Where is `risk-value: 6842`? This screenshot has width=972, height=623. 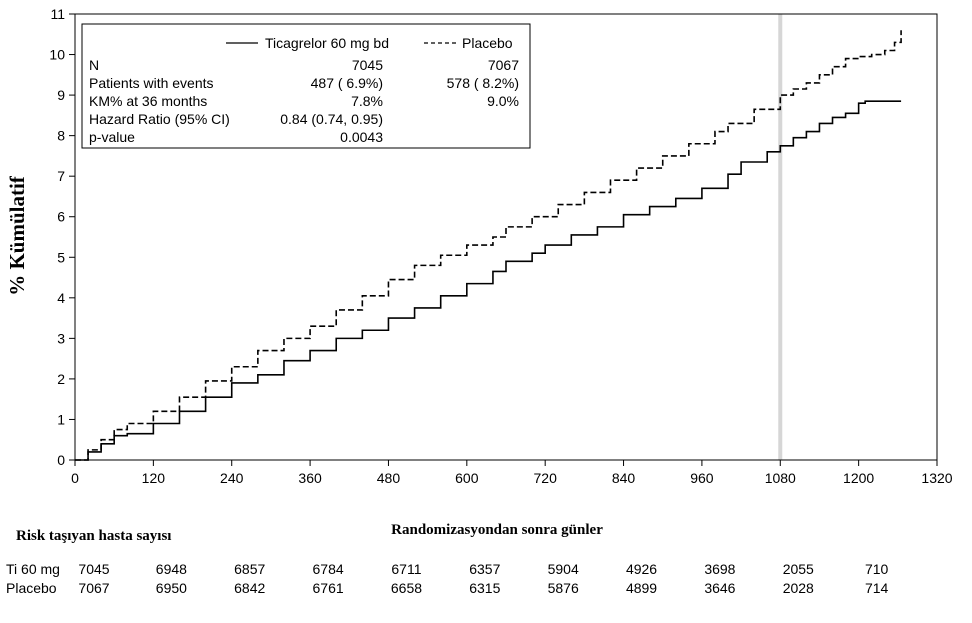
risk-value: 6842 is located at coordinates (249, 588).